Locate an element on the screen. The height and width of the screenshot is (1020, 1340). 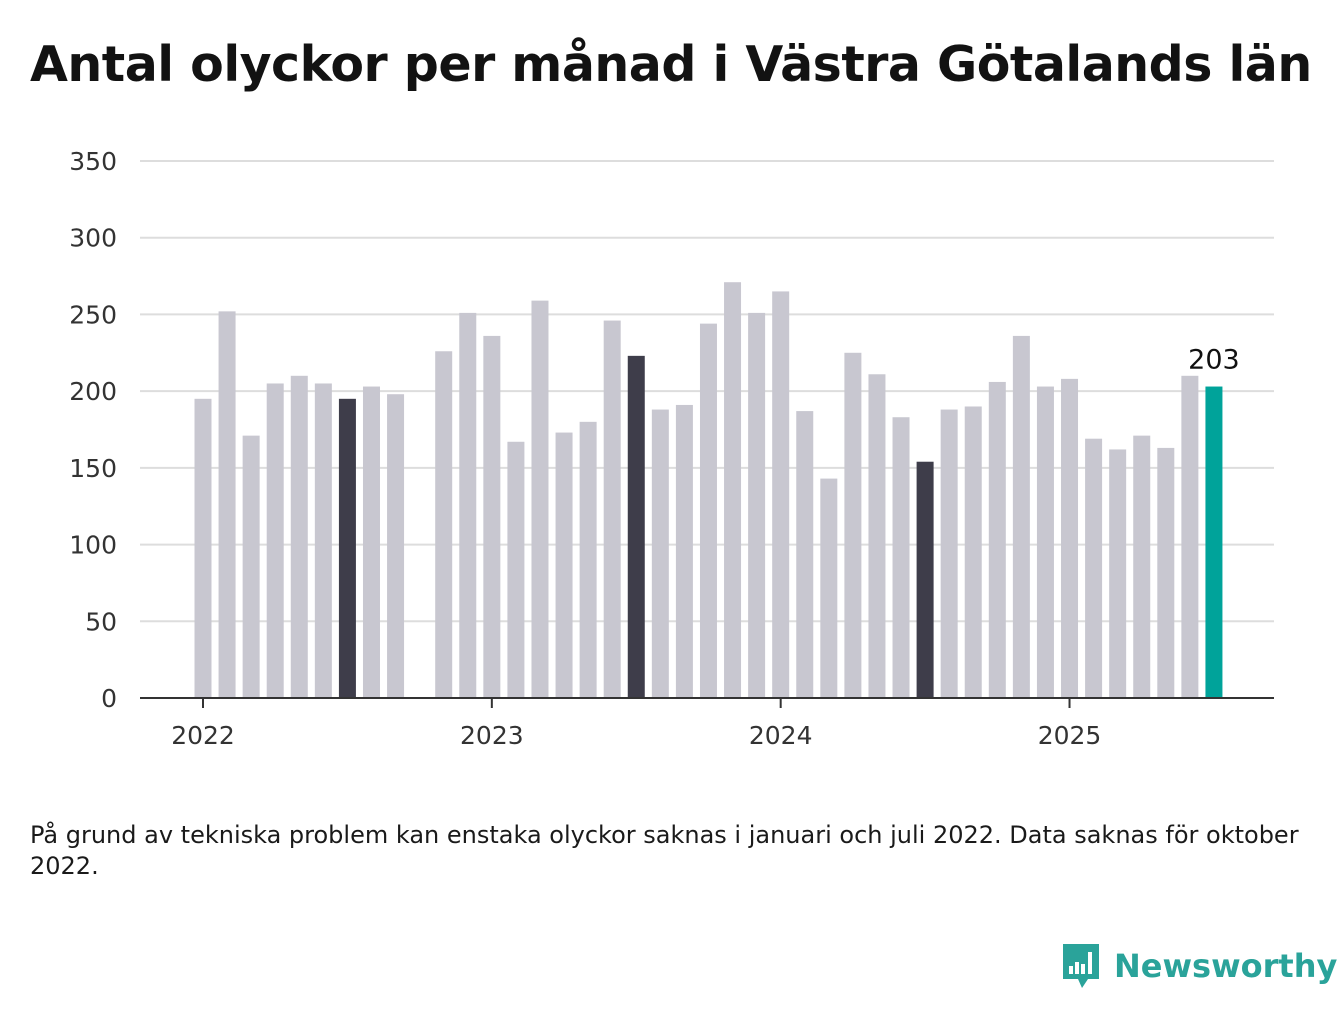
x-axis: 2022 2023 2024 2025 is located at coordinates (636, 724).